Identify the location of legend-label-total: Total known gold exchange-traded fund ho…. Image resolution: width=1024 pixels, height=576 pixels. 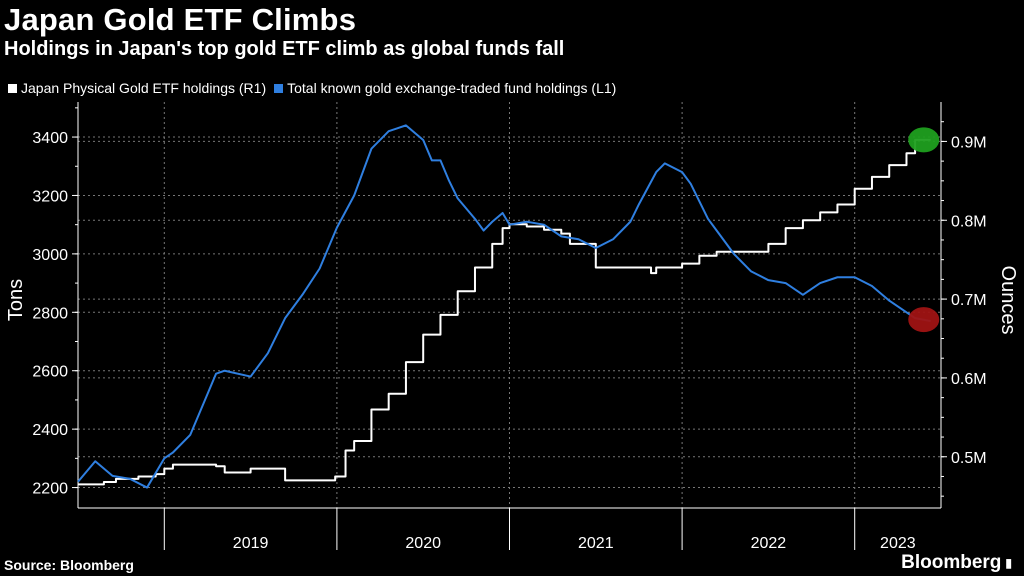
(452, 88).